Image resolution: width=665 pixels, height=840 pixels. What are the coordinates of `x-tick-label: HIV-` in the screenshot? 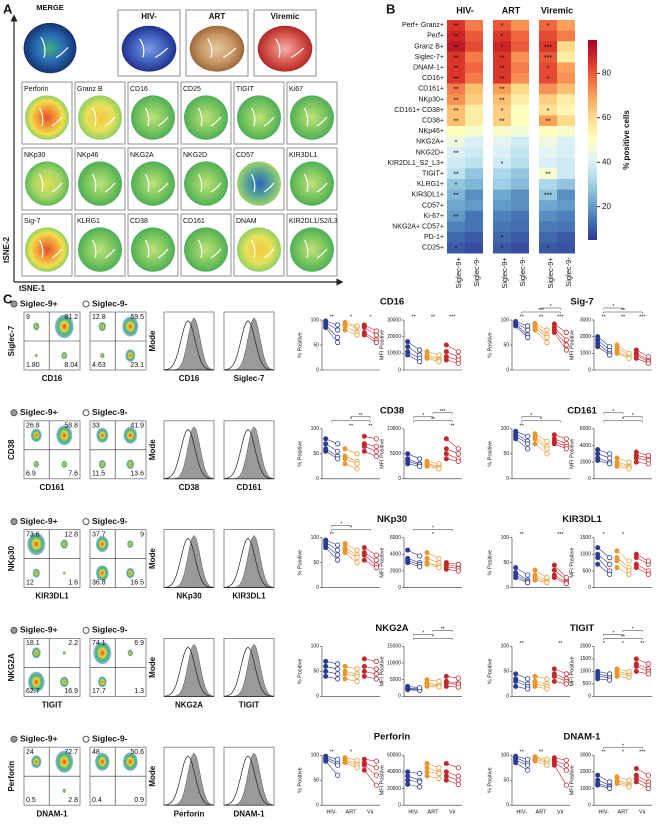 It's located at (603, 813).